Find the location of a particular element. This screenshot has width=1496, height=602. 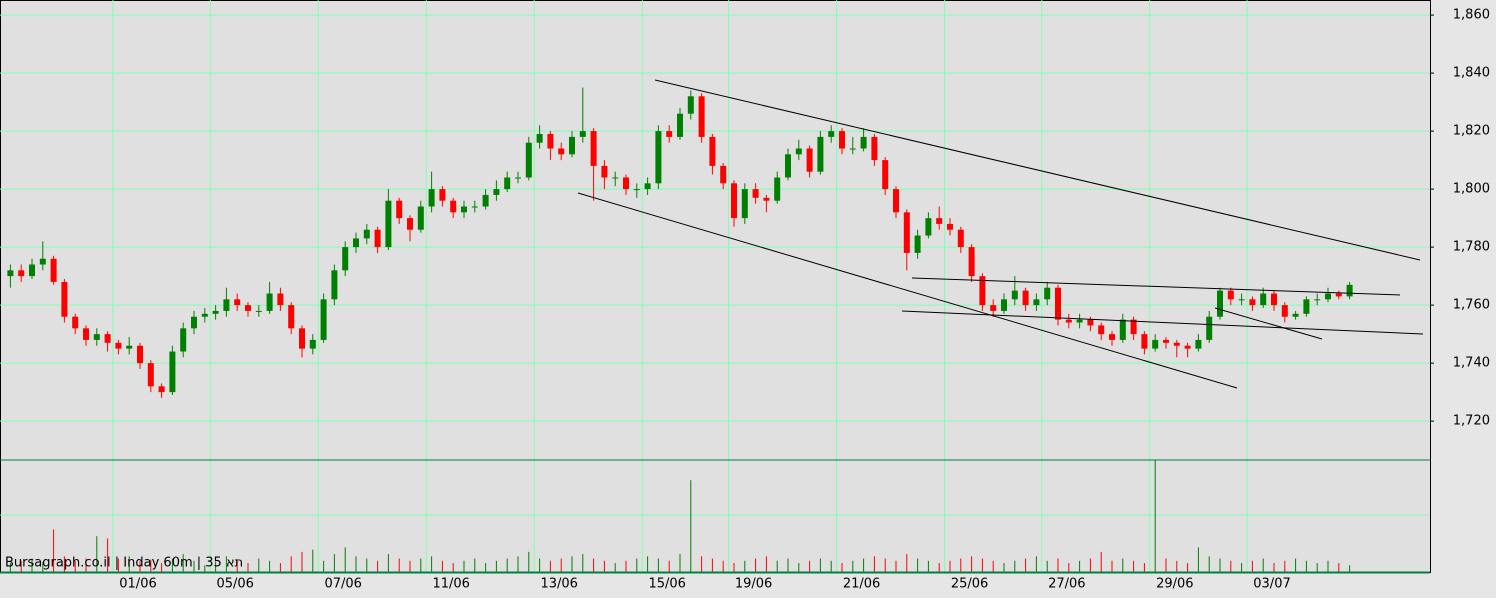

trend-line is located at coordinates (1268, 323).